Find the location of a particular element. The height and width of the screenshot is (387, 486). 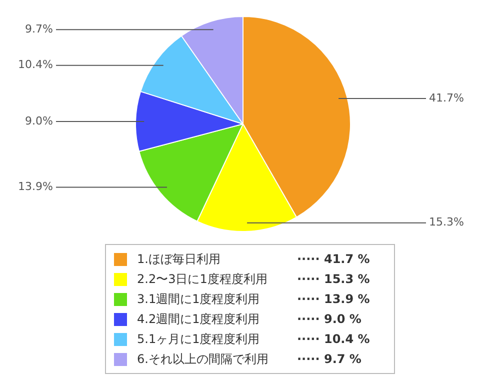

legend-label: 6.それ以上の間隔で利用 is located at coordinates (203, 359).